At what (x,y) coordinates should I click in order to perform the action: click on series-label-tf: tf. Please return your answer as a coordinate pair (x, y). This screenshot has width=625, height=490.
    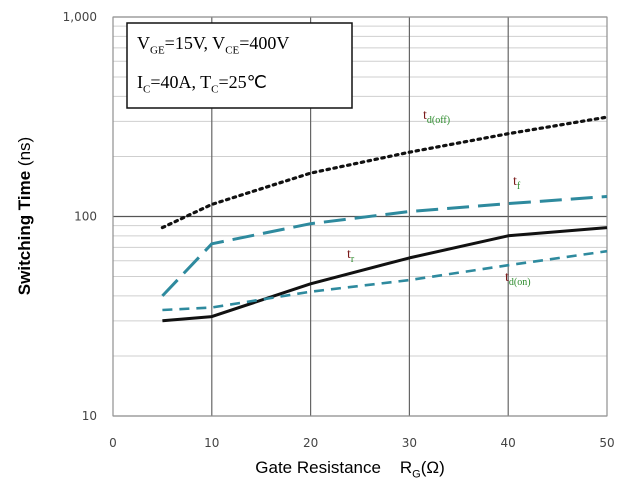
    Looking at the image, I should click on (517, 183).